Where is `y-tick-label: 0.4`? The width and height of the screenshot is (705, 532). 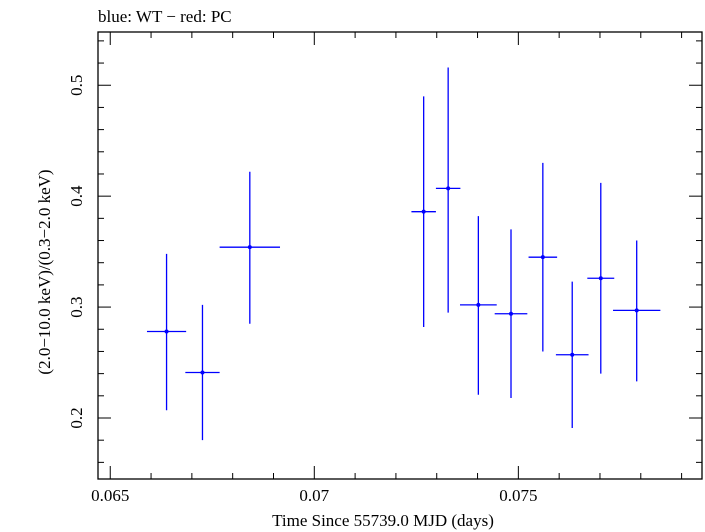
y-tick-label: 0.4 is located at coordinates (76, 196).